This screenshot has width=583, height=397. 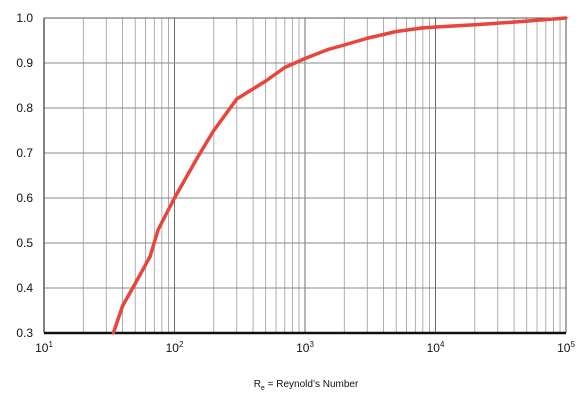 I want to click on y-tick-label: 0.8, so click(x=24, y=108).